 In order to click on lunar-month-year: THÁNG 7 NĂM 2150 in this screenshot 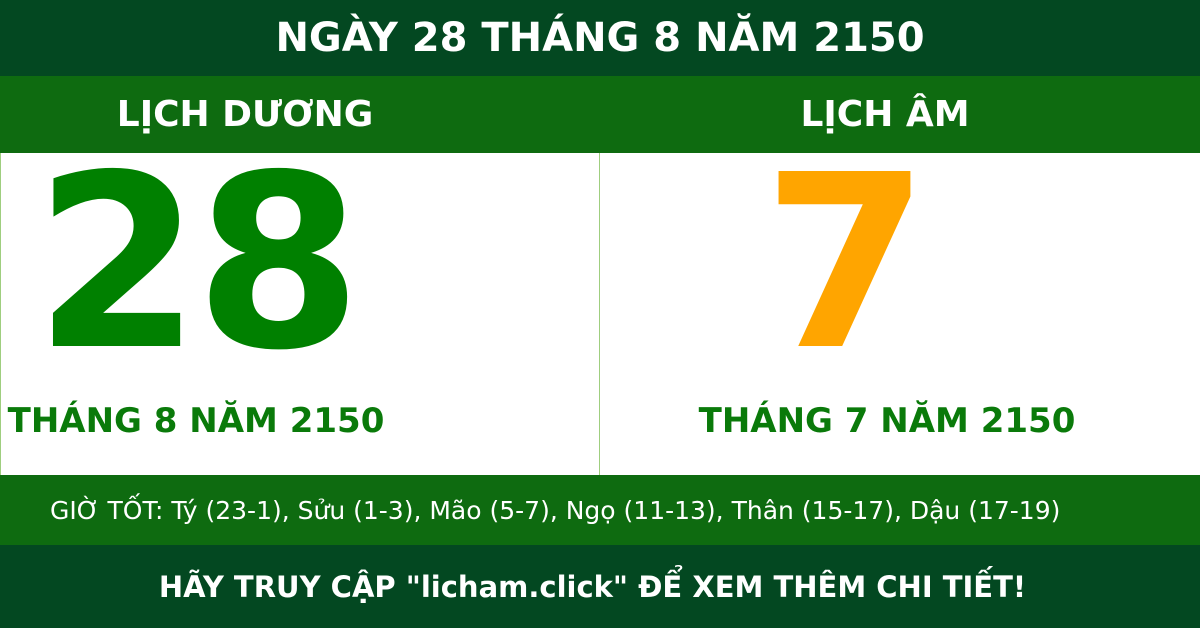, I will do `click(887, 421)`.